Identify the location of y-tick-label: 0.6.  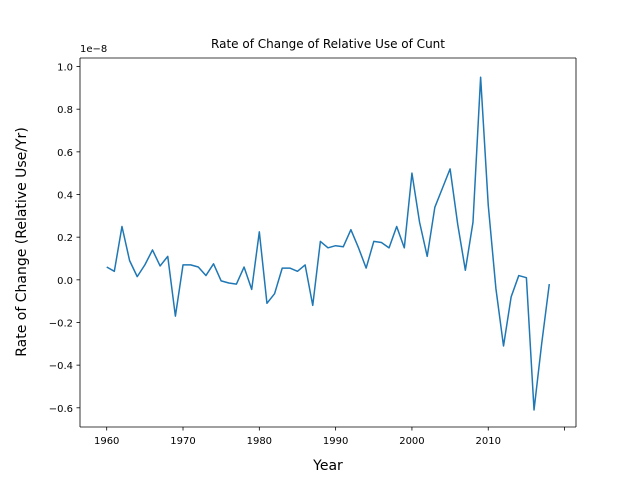
(65, 153).